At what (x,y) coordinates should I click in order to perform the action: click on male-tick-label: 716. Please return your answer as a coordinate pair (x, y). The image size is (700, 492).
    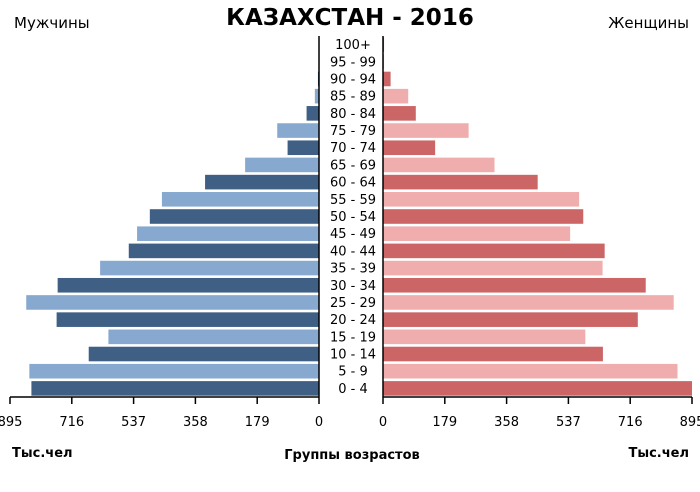
    Looking at the image, I should click on (71, 422).